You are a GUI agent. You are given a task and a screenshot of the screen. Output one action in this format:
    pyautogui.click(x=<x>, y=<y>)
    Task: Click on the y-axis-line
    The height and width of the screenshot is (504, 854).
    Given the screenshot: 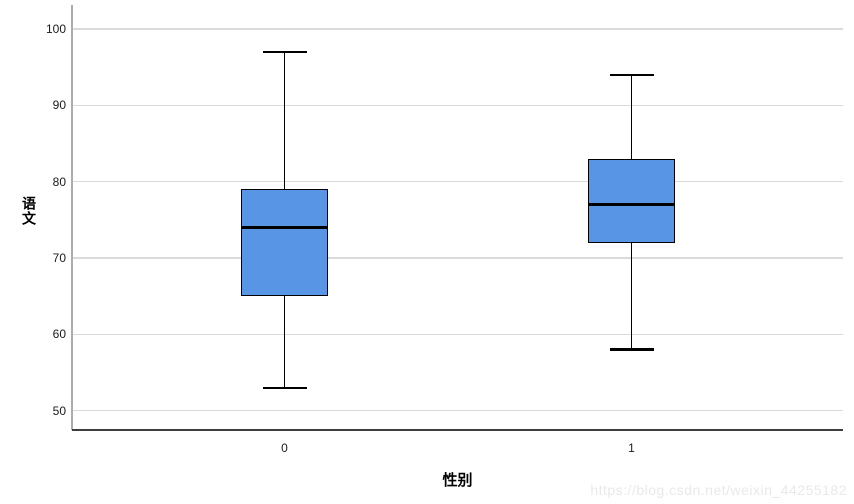 What is the action you would take?
    pyautogui.click(x=72, y=217)
    